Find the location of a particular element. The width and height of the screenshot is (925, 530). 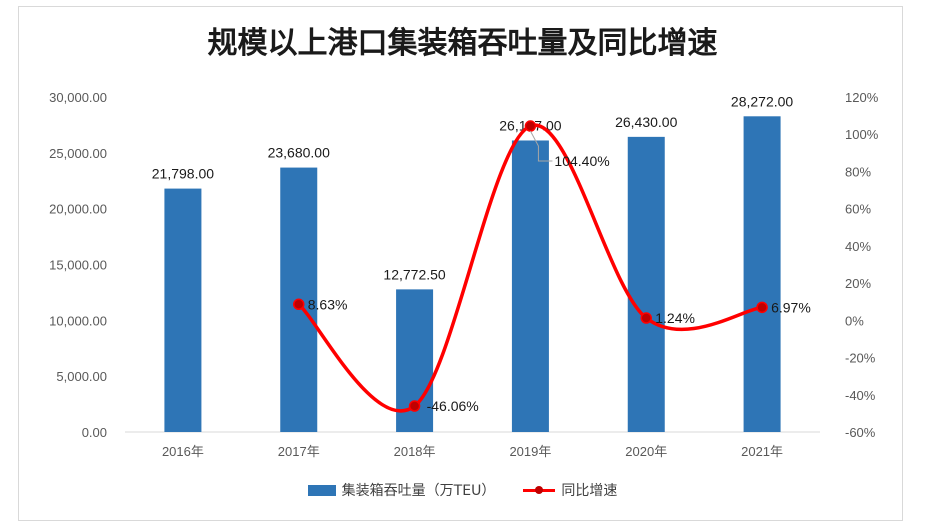

x-tick-label: 2019年 is located at coordinates (530, 451).